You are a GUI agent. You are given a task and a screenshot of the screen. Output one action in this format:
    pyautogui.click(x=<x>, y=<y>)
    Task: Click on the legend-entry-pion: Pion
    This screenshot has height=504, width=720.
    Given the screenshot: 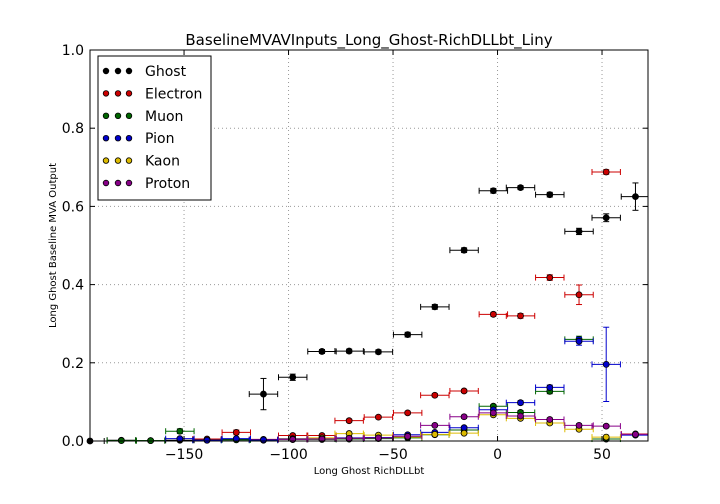 What is the action you would take?
    pyautogui.click(x=138, y=139)
    